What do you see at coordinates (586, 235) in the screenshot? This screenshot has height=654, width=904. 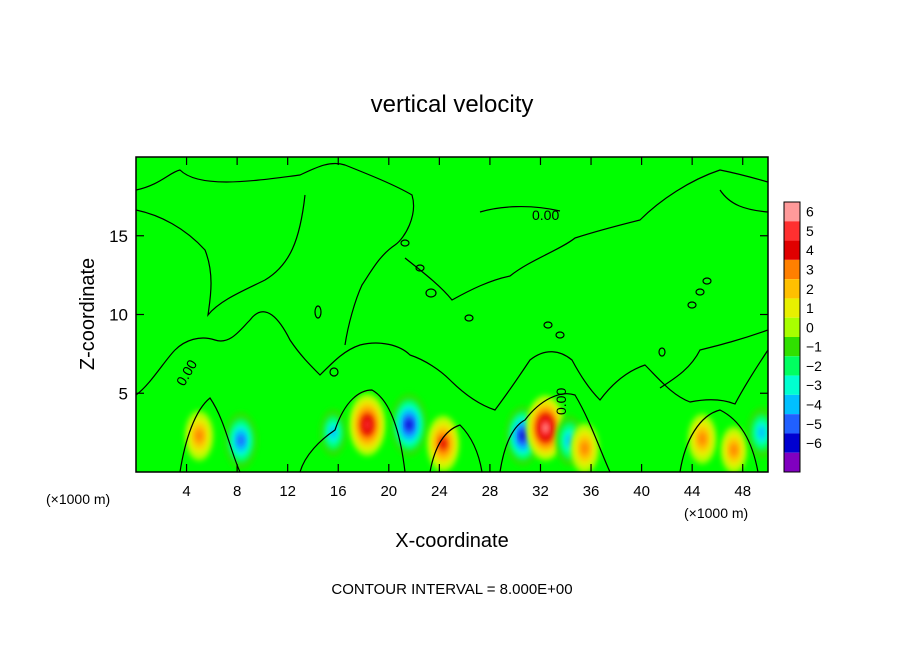 I see `zero-contour-mid` at bounding box center [586, 235].